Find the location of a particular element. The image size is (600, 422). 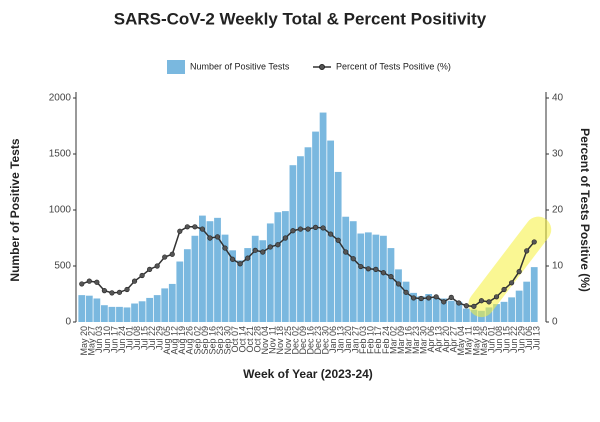

x-tick-label: Sep 30 is located at coordinates (227, 340).